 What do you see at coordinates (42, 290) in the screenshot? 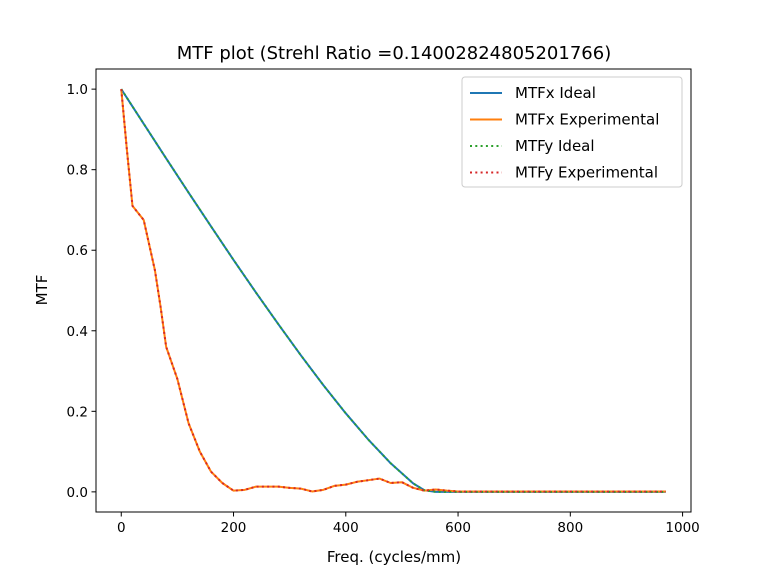
I see `y-axis-label: MTF` at bounding box center [42, 290].